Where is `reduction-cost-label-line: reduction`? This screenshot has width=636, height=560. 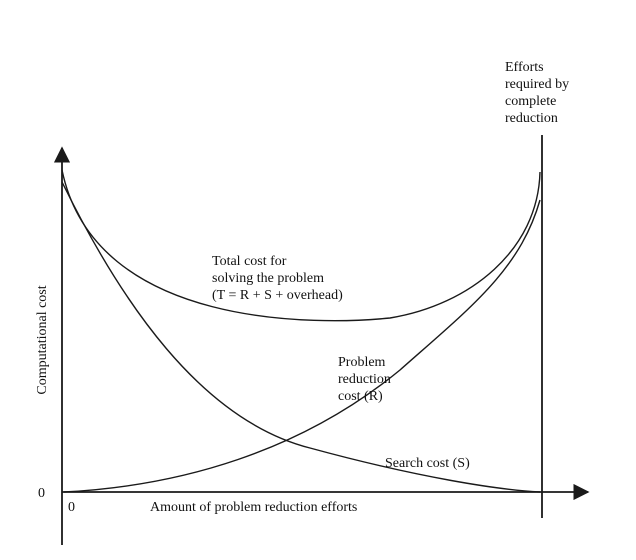
reduction-cost-label-line: reduction is located at coordinates (364, 379).